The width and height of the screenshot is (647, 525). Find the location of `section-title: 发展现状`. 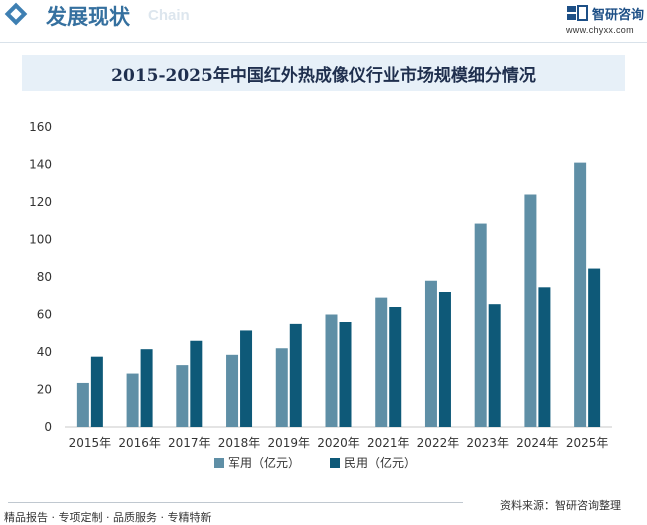

section-title: 发展现状 is located at coordinates (88, 16).